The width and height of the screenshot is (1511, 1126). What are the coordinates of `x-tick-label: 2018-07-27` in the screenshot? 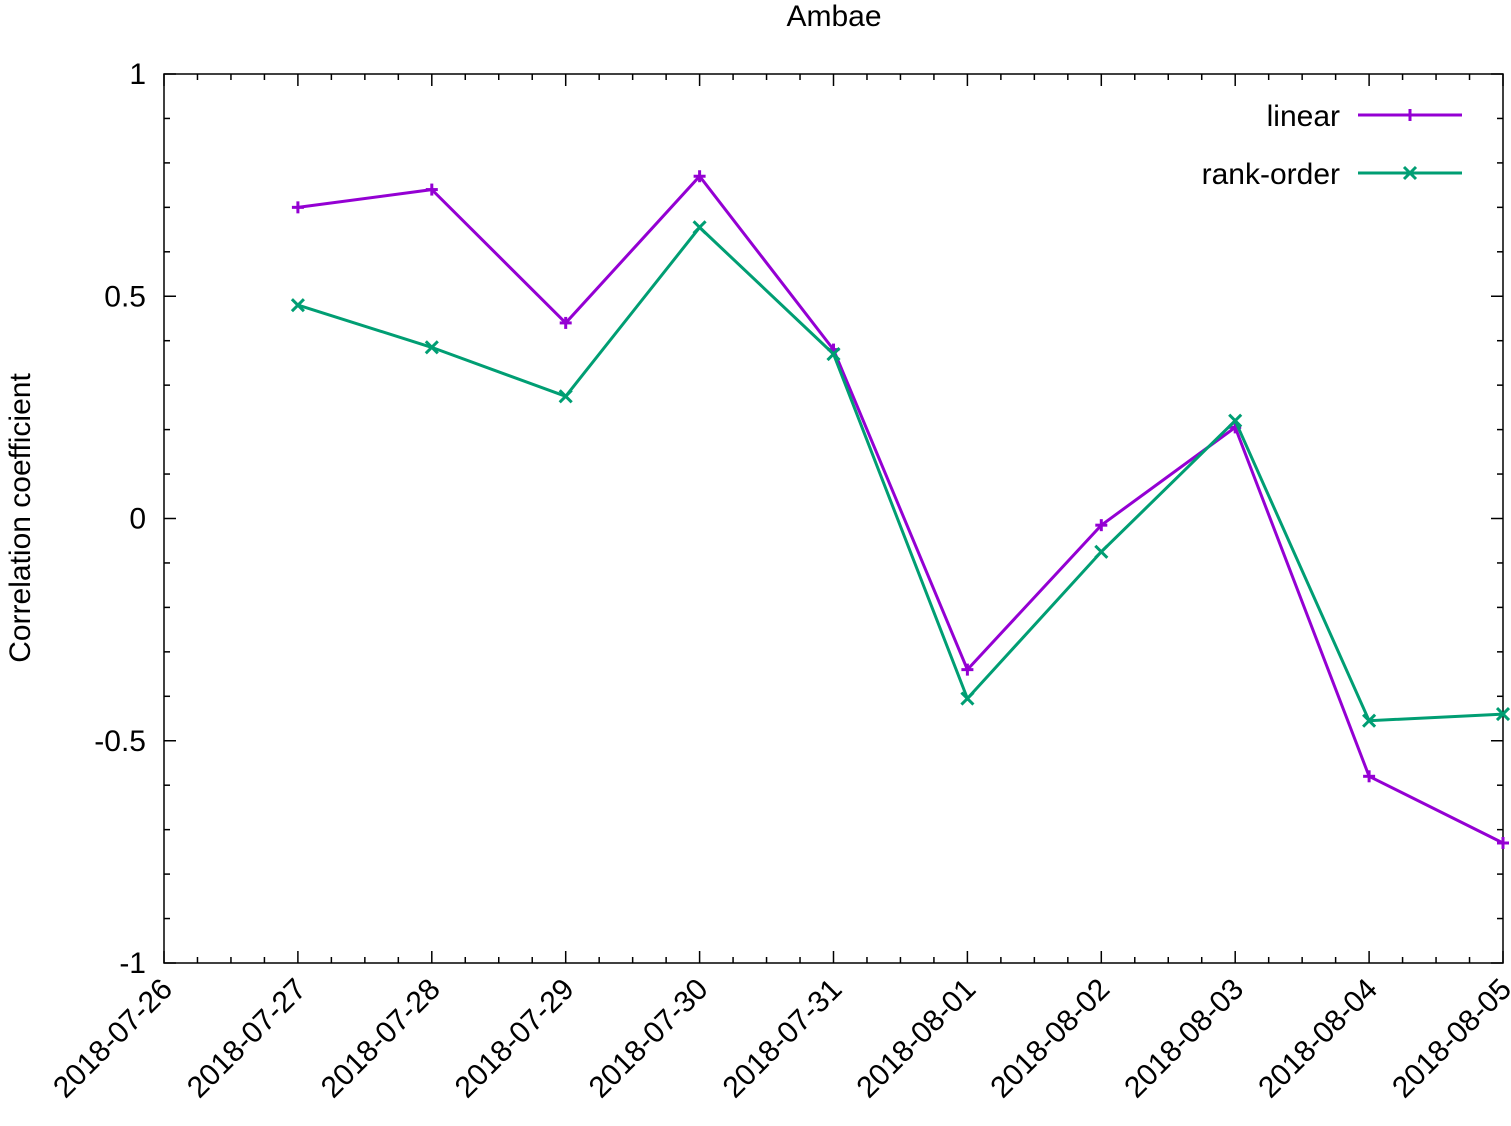 It's located at (247, 1039).